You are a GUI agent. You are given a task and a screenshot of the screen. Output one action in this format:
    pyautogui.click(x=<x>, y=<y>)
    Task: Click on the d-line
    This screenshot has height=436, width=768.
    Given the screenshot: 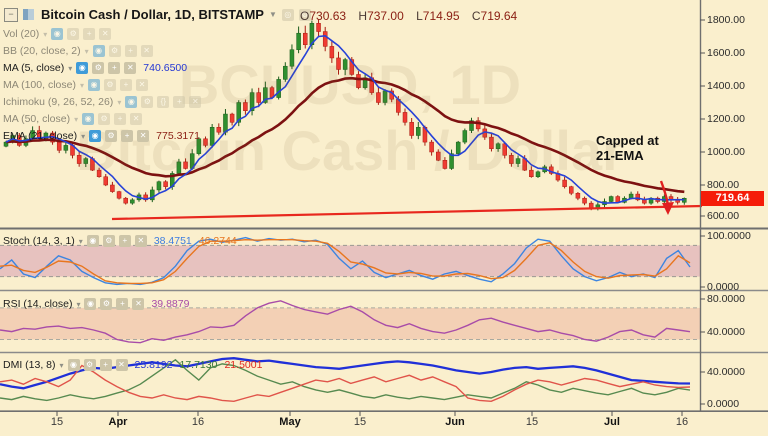 What is the action you would take?
    pyautogui.click(x=345, y=261)
    